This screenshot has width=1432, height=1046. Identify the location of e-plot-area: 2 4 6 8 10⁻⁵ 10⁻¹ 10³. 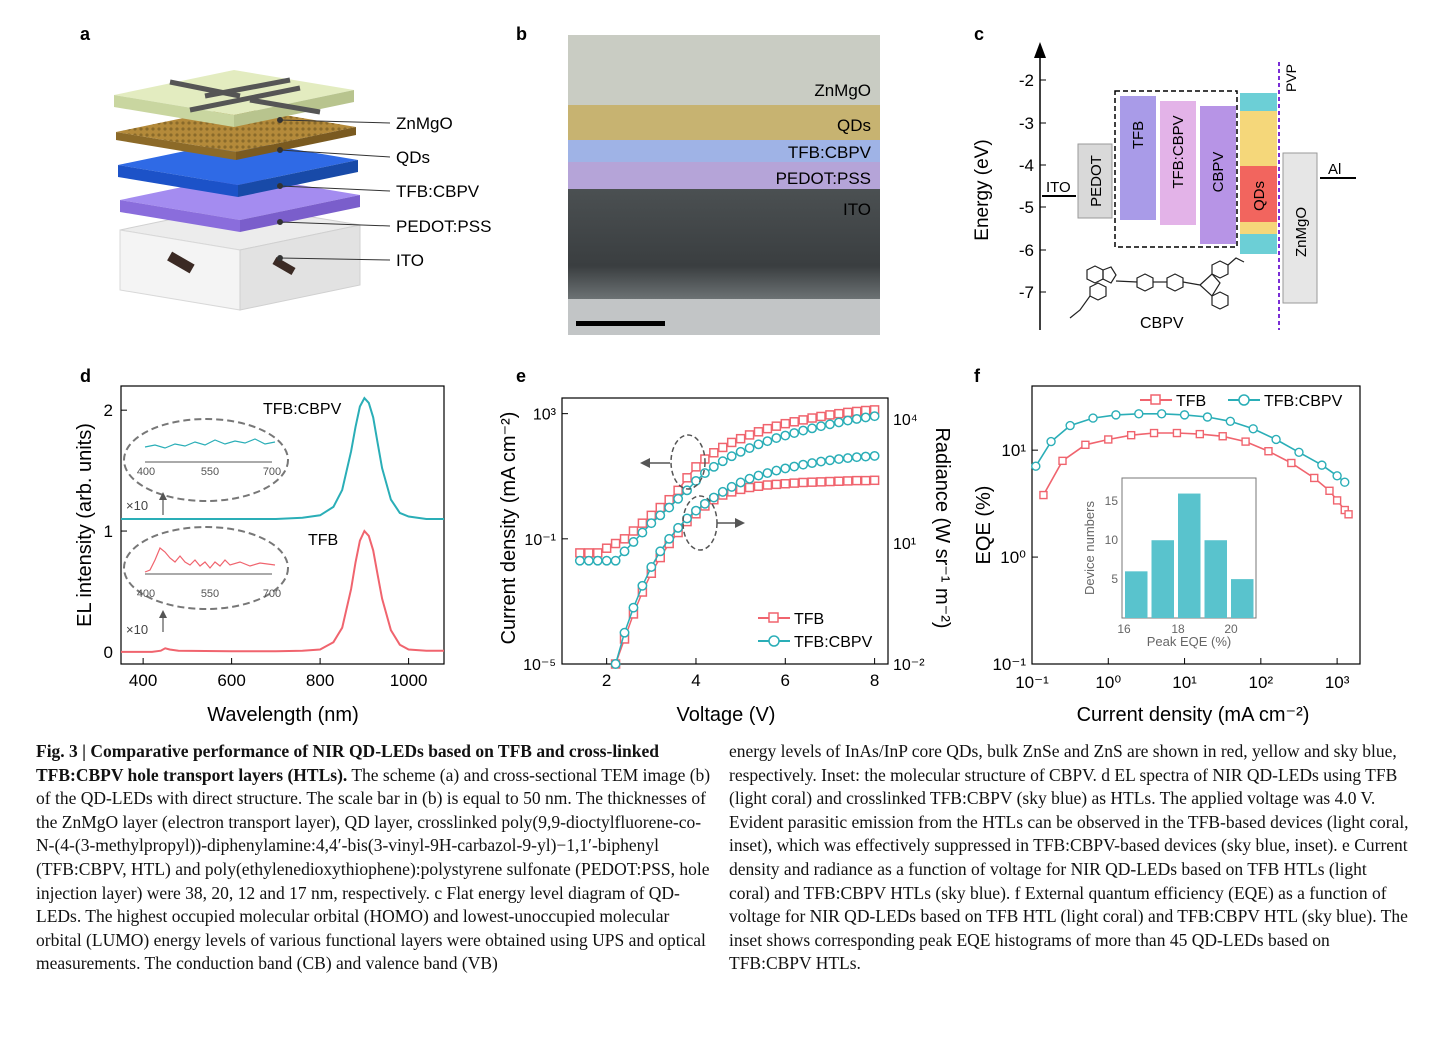
(701, 547).